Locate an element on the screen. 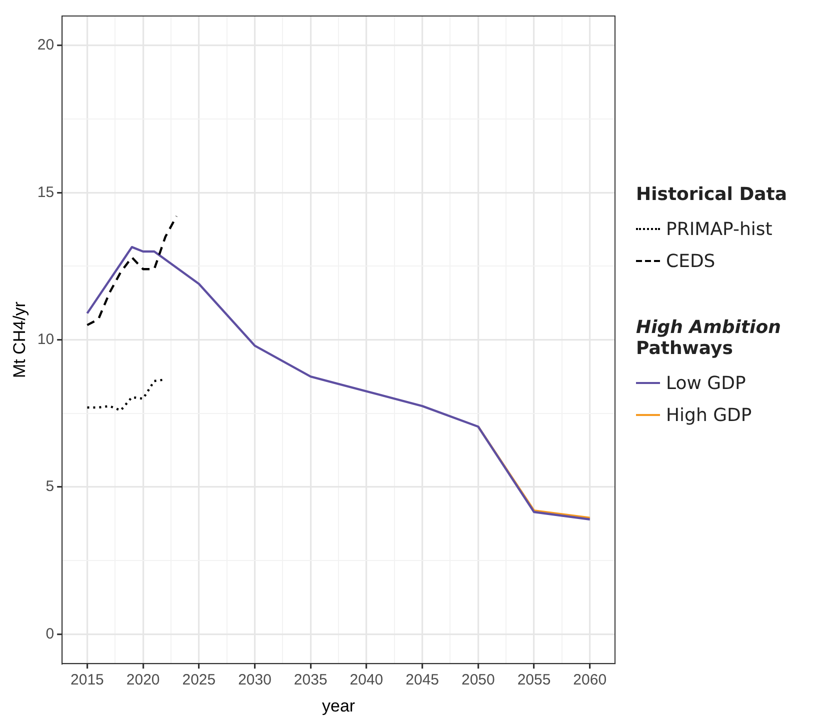 Image resolution: width=838 pixels, height=721 pixels. y-axis-title: Mt CH4/yr is located at coordinates (19, 339).